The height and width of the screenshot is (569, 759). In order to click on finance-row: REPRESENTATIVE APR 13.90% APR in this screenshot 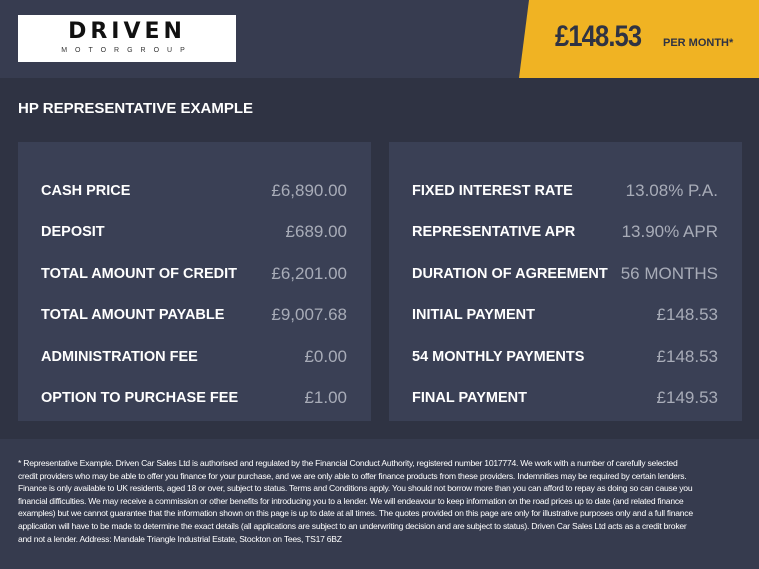, I will do `click(565, 233)`.